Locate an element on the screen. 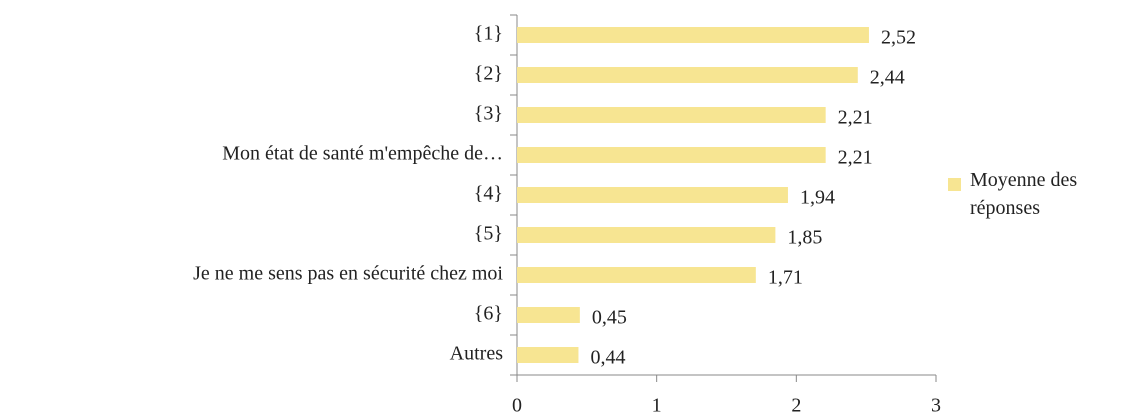 The height and width of the screenshot is (416, 1130). data-label: 2,52 is located at coordinates (898, 38).